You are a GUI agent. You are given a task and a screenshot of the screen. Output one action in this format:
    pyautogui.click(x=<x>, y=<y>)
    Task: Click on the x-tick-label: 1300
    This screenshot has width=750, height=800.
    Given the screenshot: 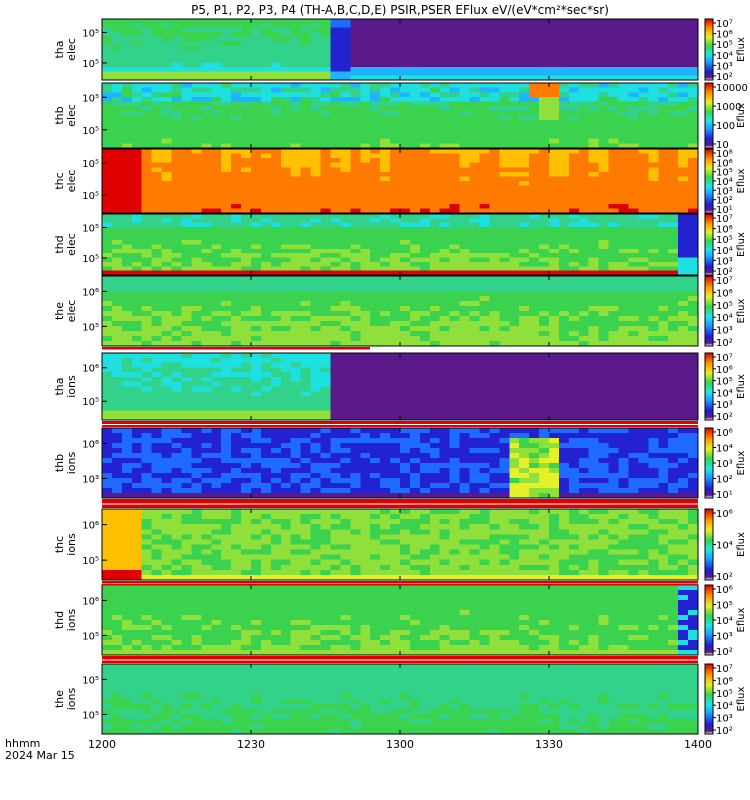 What is the action you would take?
    pyautogui.click(x=400, y=744)
    